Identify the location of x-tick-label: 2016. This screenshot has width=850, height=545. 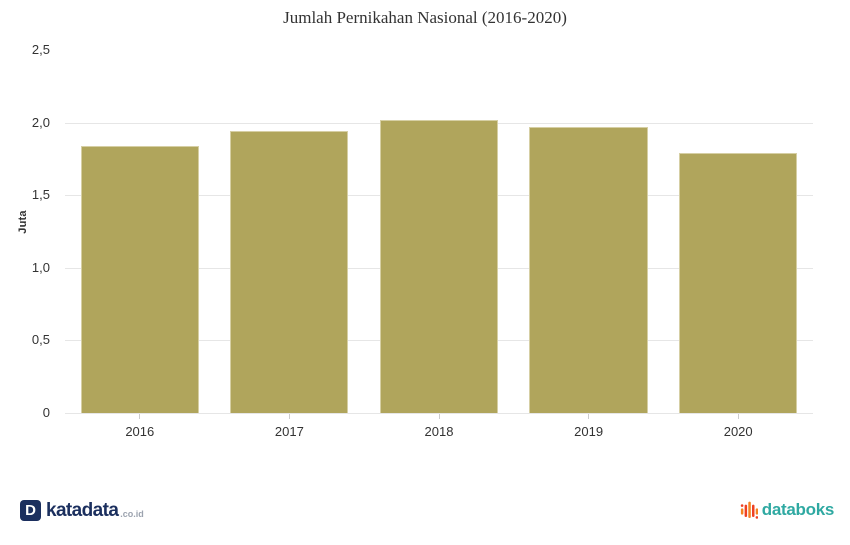
(140, 431).